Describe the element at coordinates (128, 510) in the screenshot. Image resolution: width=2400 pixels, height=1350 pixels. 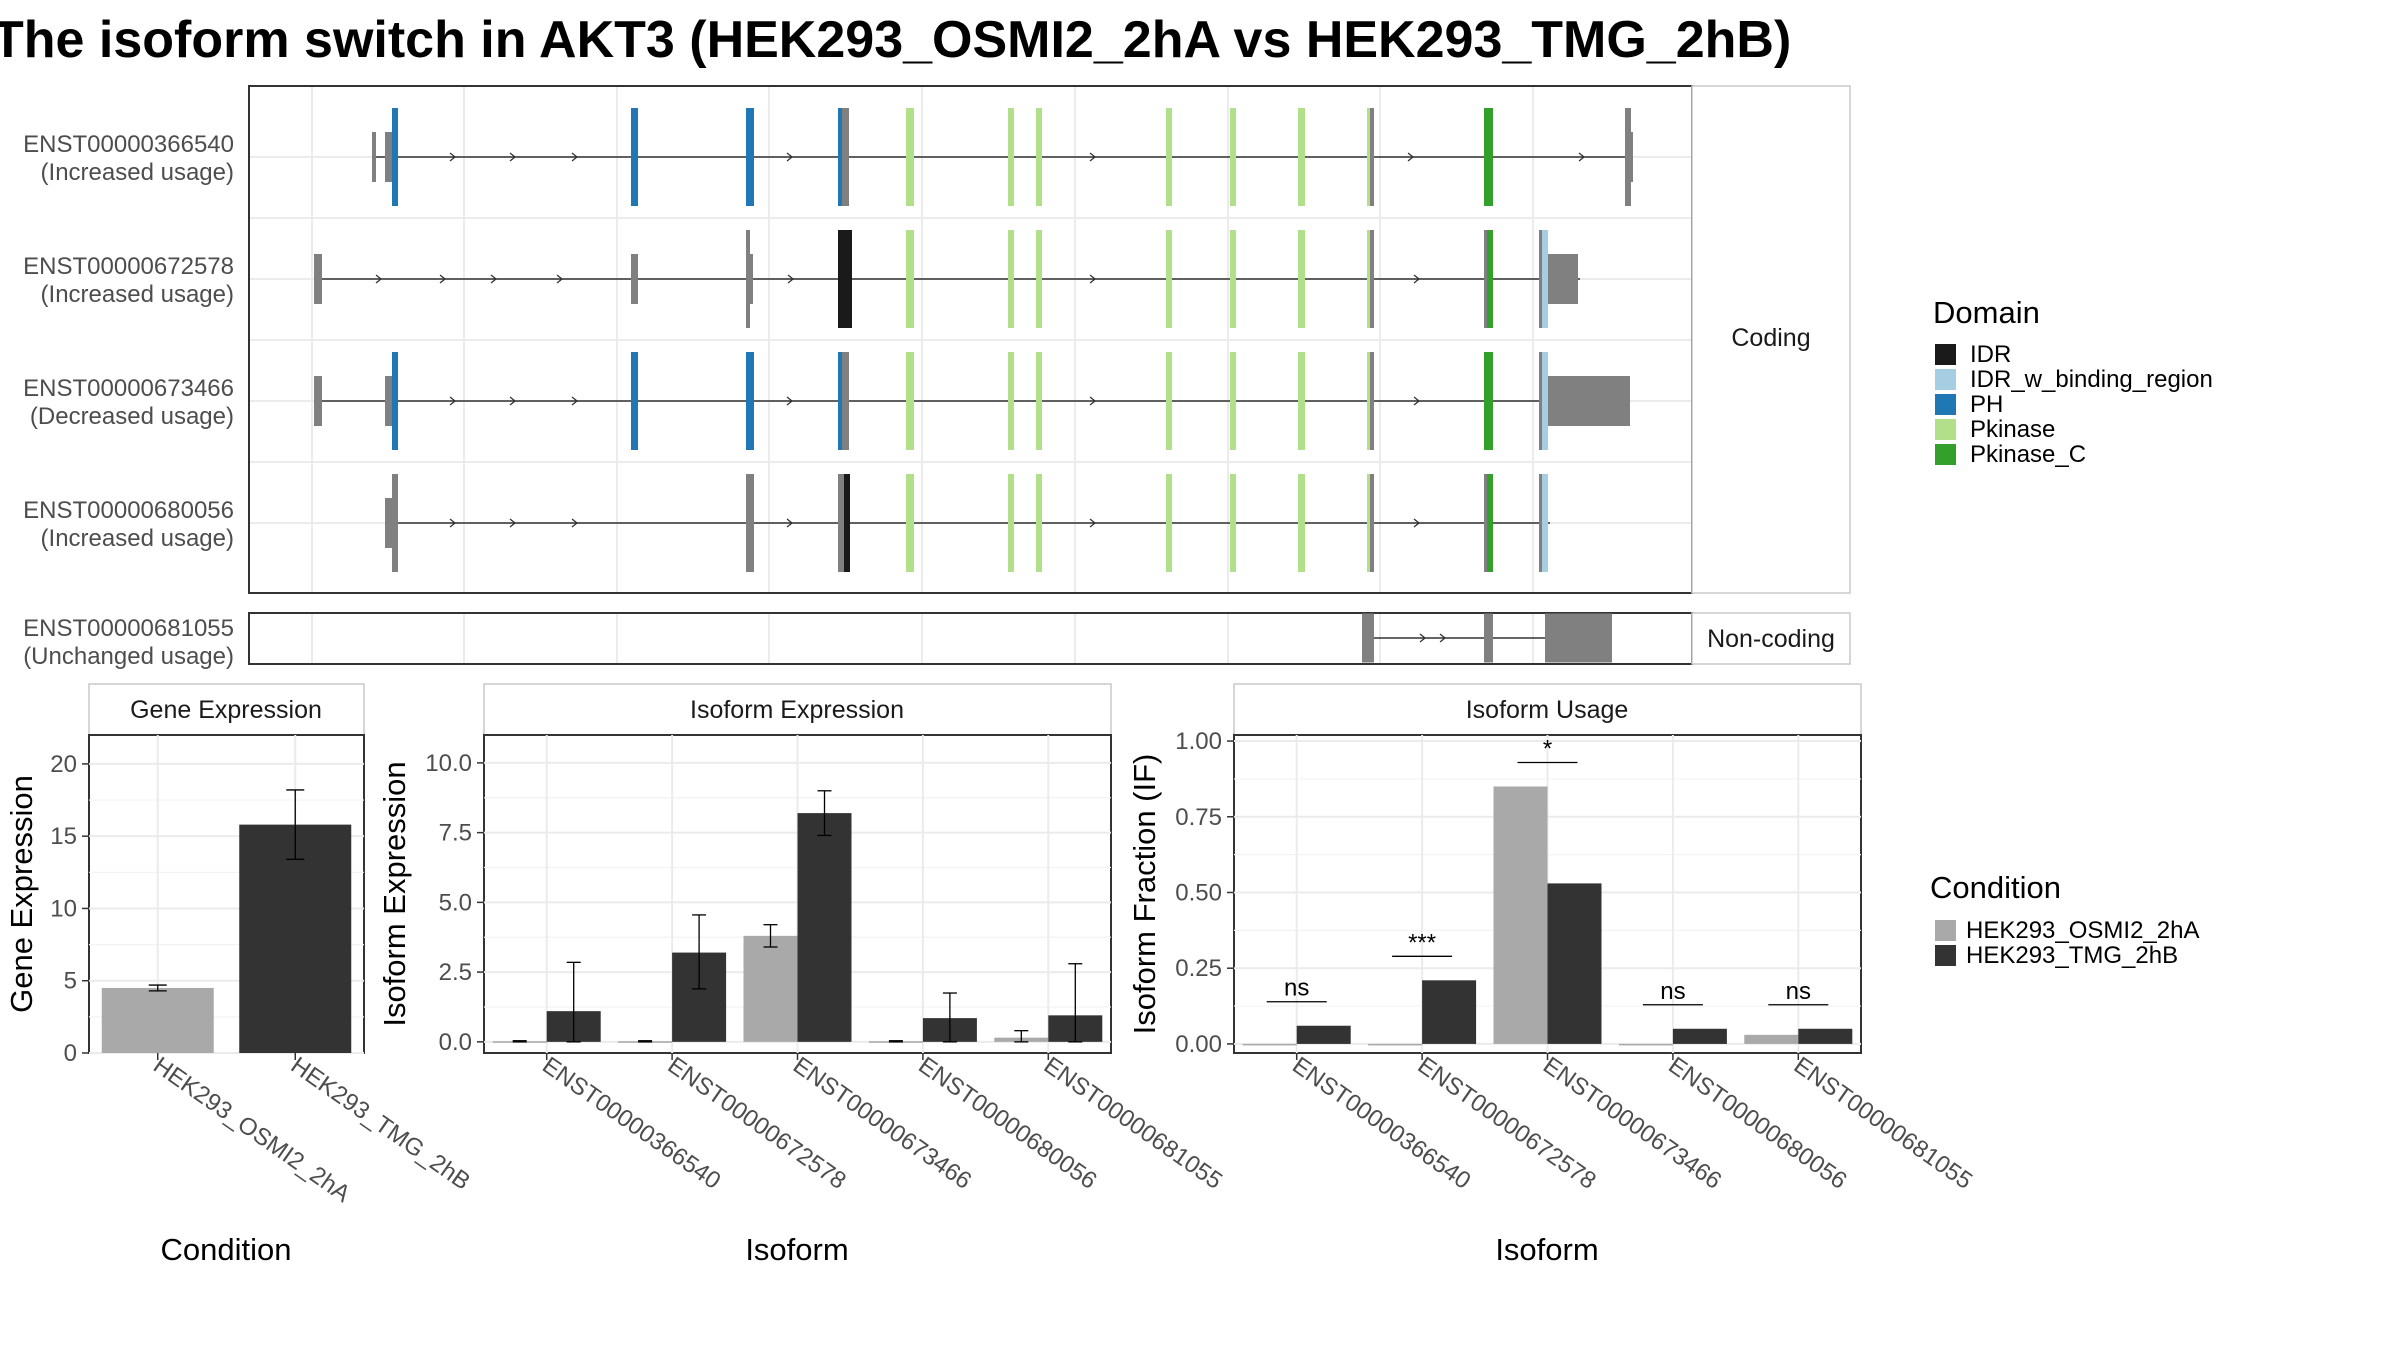
I see `transcript-id-label: ENST00000680056` at that location.